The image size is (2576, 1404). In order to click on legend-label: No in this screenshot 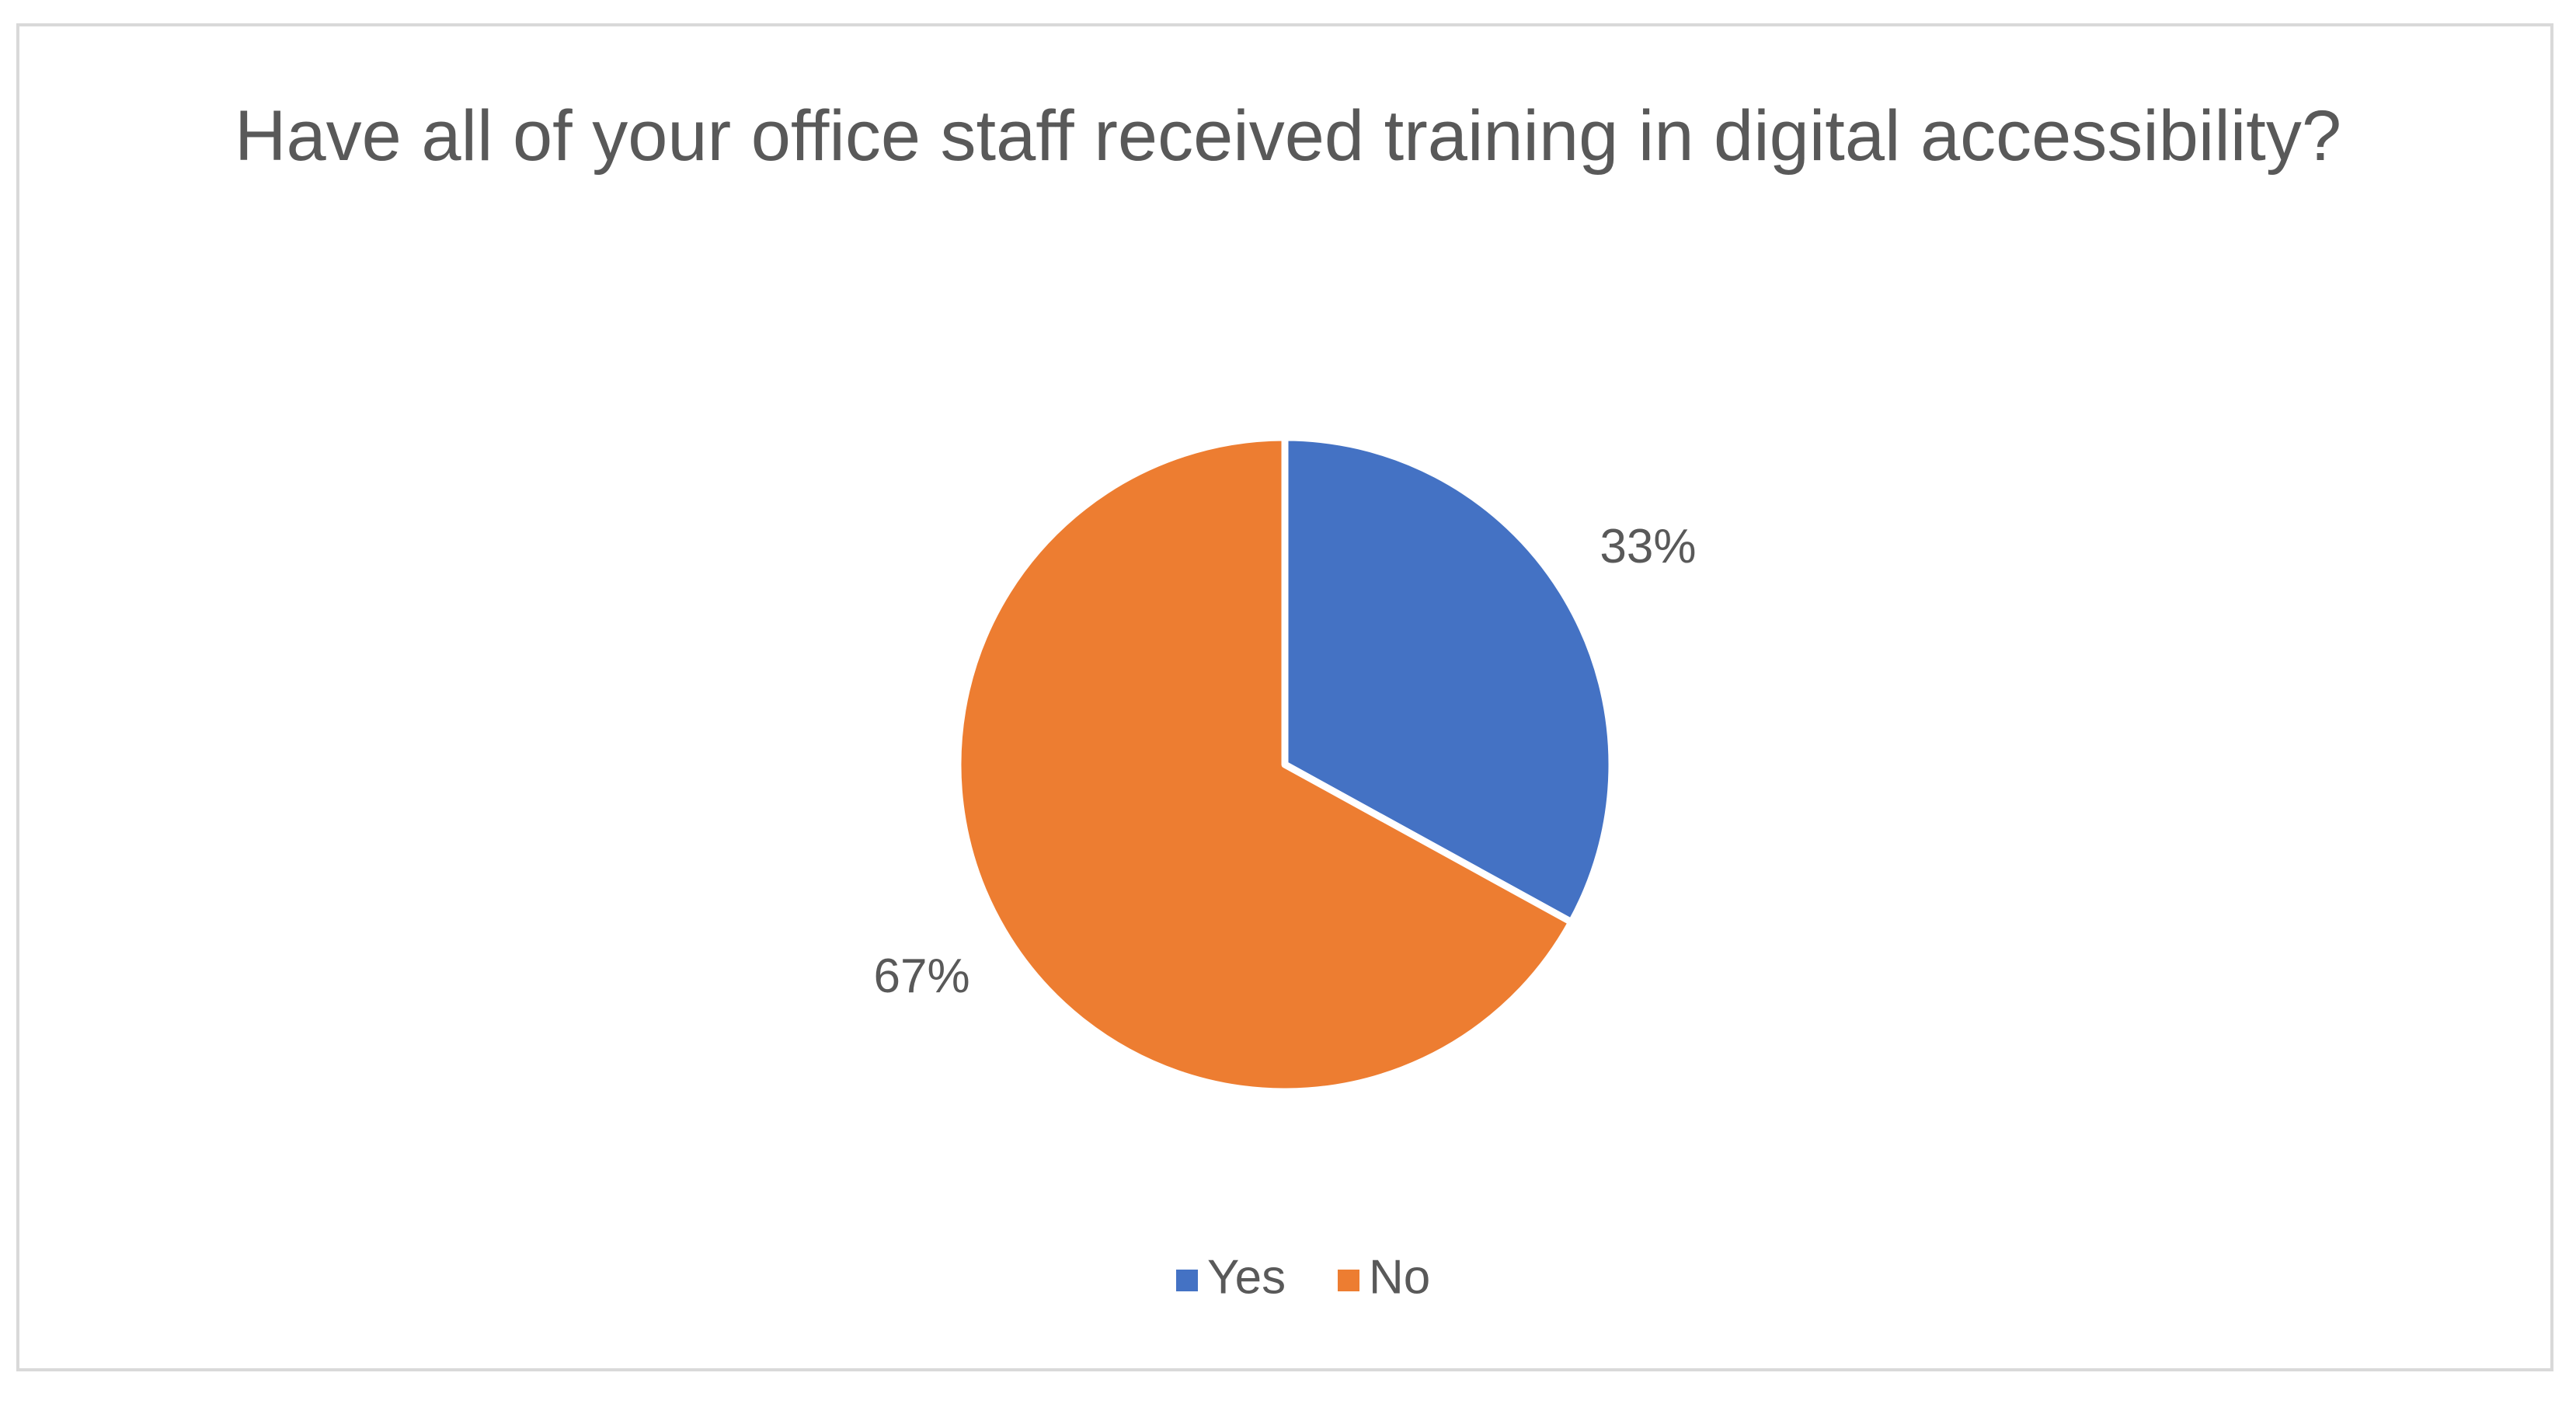, I will do `click(1399, 1277)`.